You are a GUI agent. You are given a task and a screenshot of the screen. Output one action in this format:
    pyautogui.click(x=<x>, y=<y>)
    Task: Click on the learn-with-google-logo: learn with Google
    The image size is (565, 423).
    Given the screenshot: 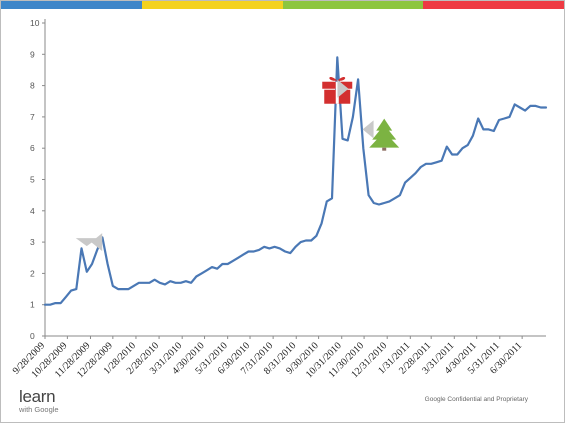 What is the action you would take?
    pyautogui.click(x=39, y=400)
    